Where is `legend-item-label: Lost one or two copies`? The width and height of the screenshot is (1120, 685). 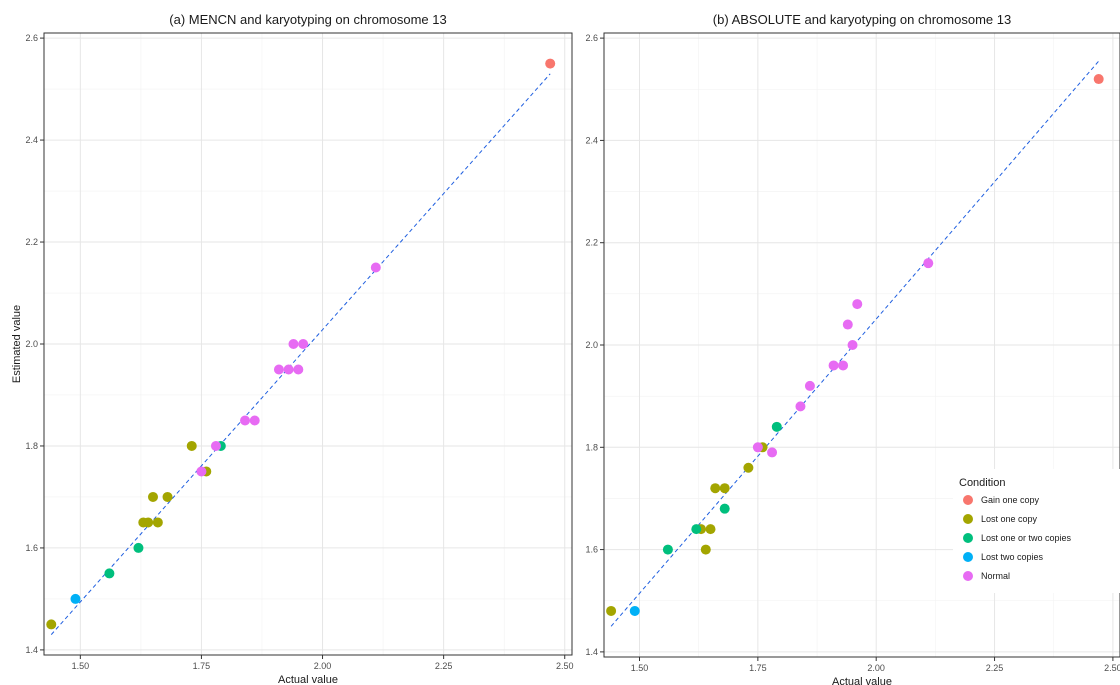 legend-item-label: Lost one or two copies is located at coordinates (1026, 538).